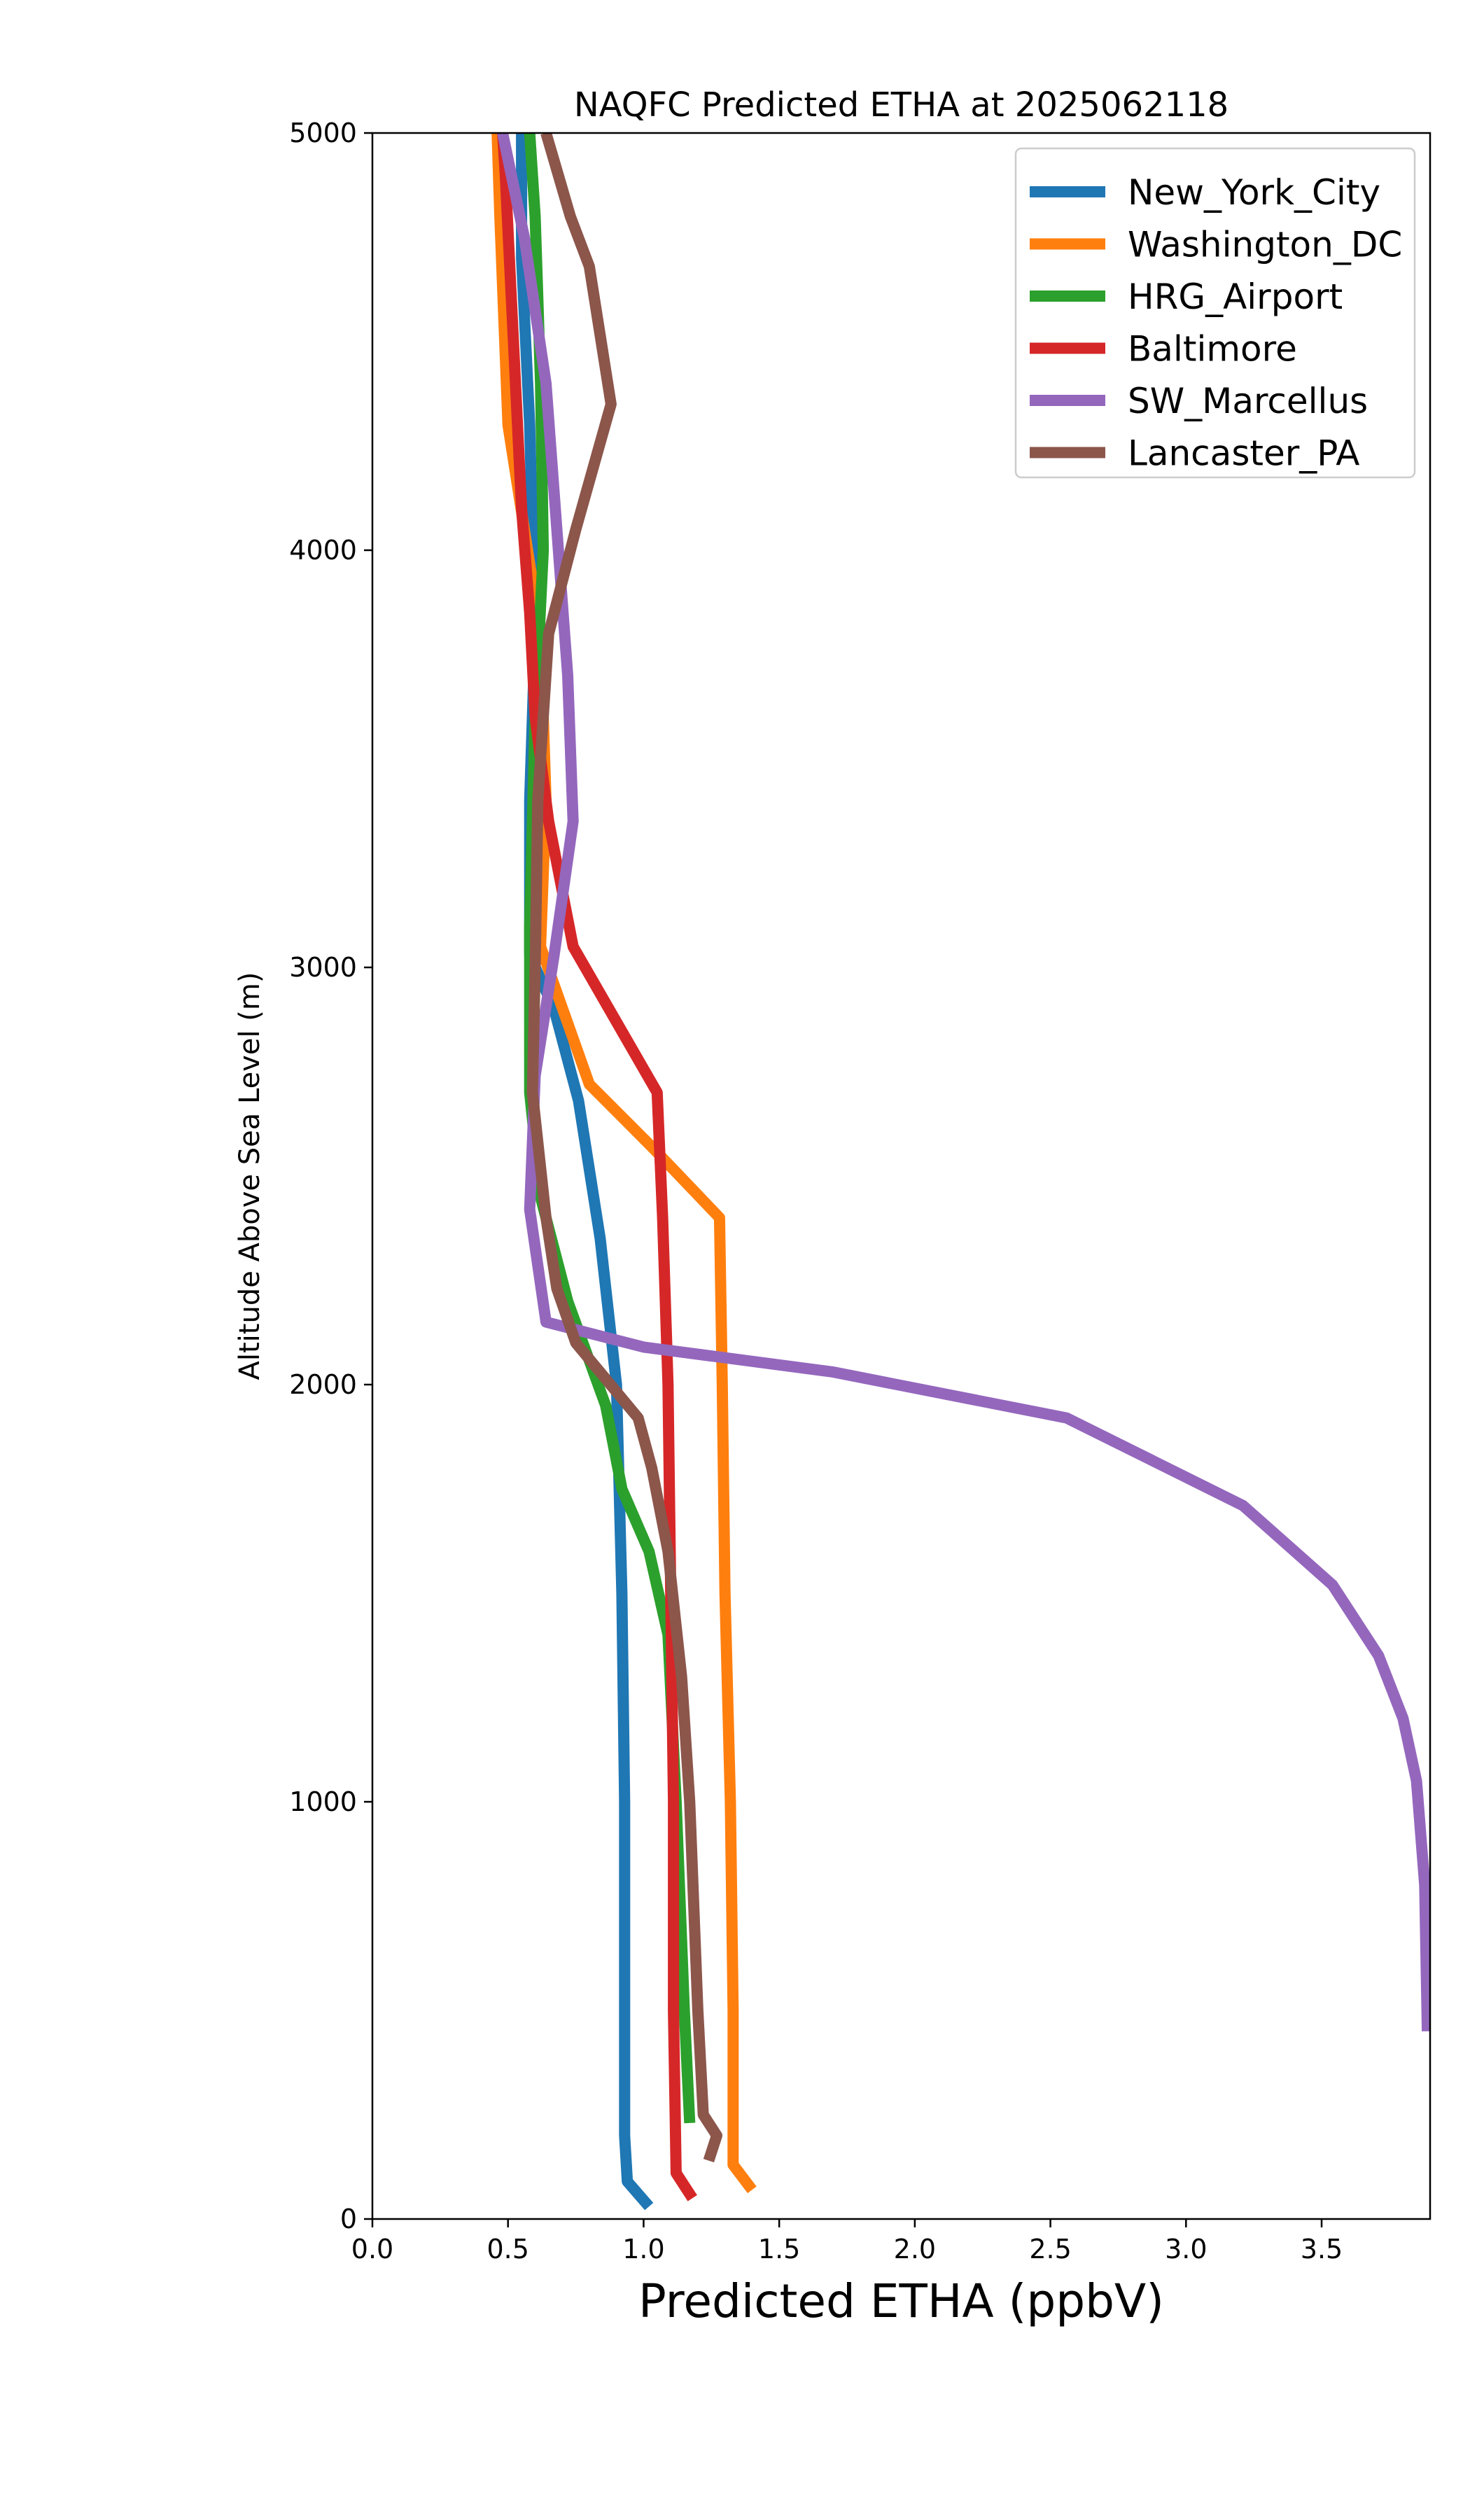 This screenshot has width=1470, height=2520. I want to click on series-line-Lancaster_PA, so click(624, 1148).